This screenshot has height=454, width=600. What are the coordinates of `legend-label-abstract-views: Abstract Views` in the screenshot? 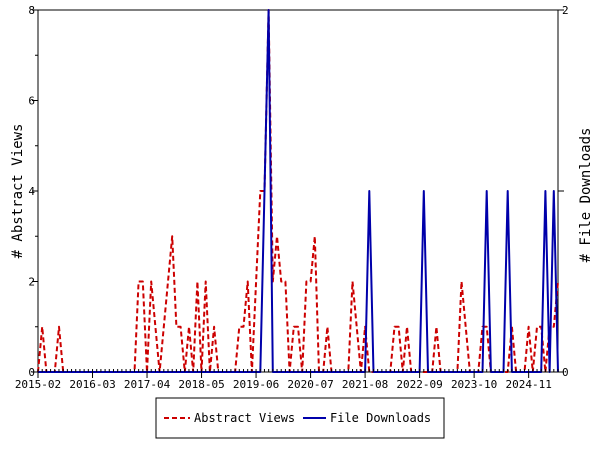 It's located at (244, 418).